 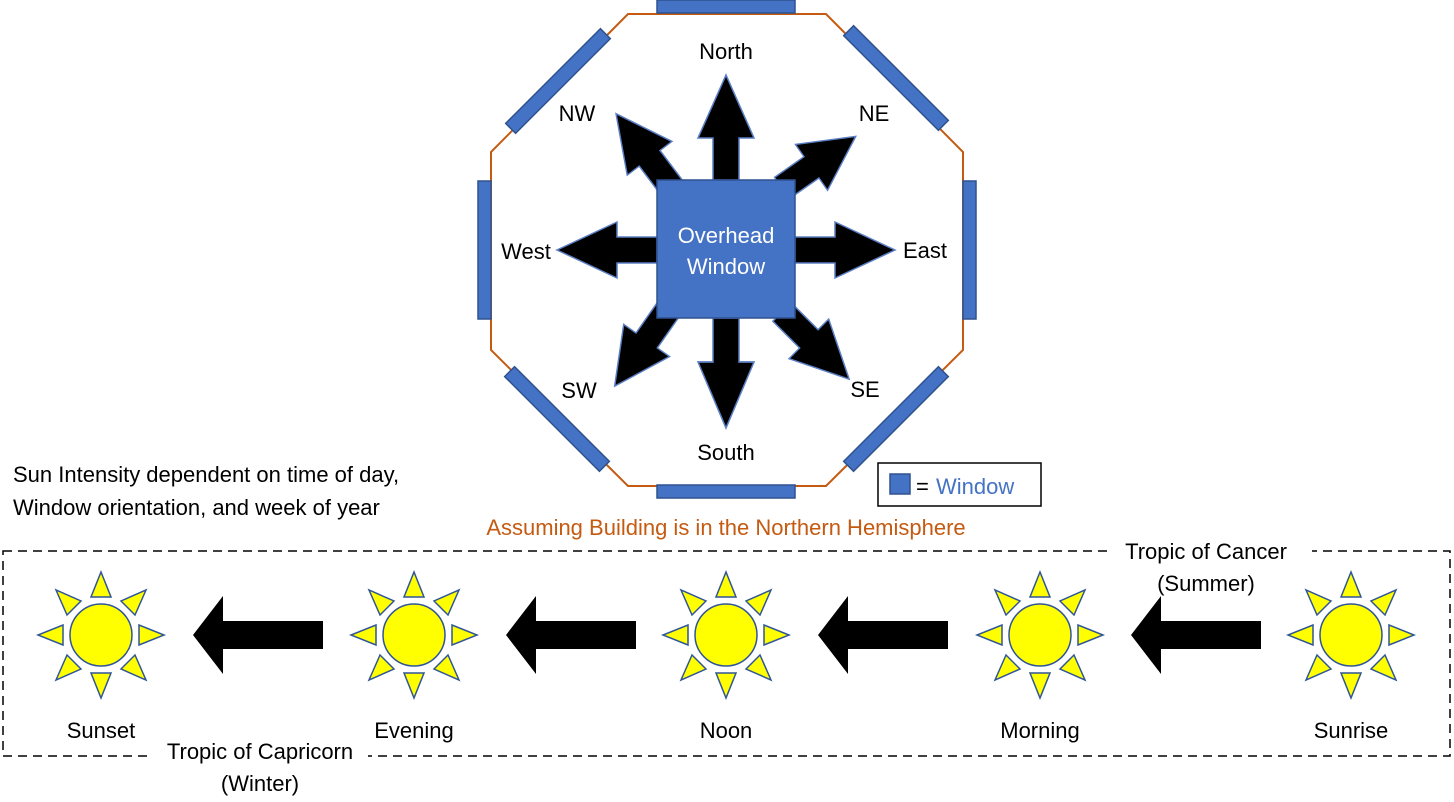 What do you see at coordinates (1351, 635) in the screenshot?
I see `sun-sunrise` at bounding box center [1351, 635].